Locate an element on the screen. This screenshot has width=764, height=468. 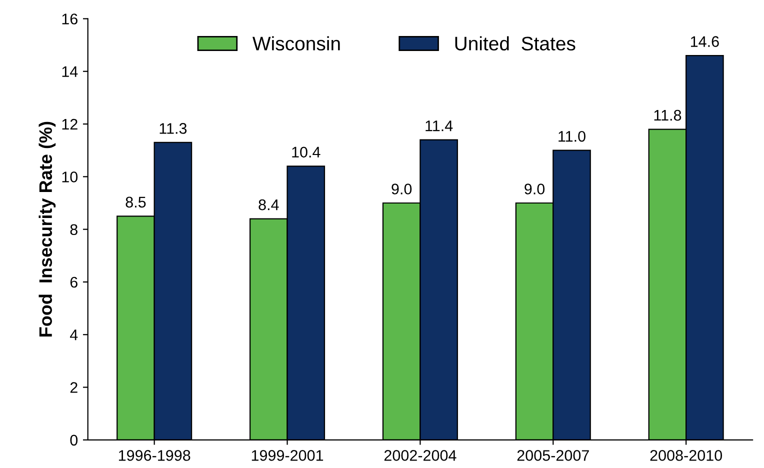
y-tick-label: 10 is located at coordinates (70, 177).